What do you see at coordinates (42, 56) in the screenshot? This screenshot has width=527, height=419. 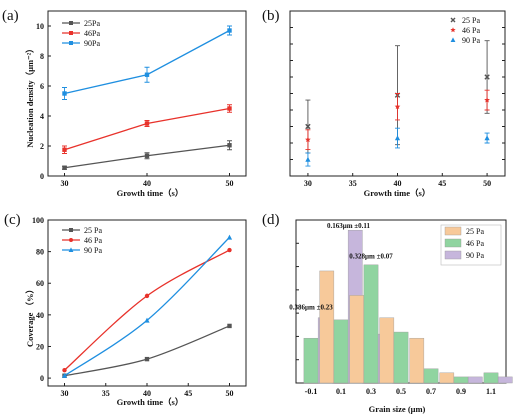 I see `panel-a-ytick-label: 8` at bounding box center [42, 56].